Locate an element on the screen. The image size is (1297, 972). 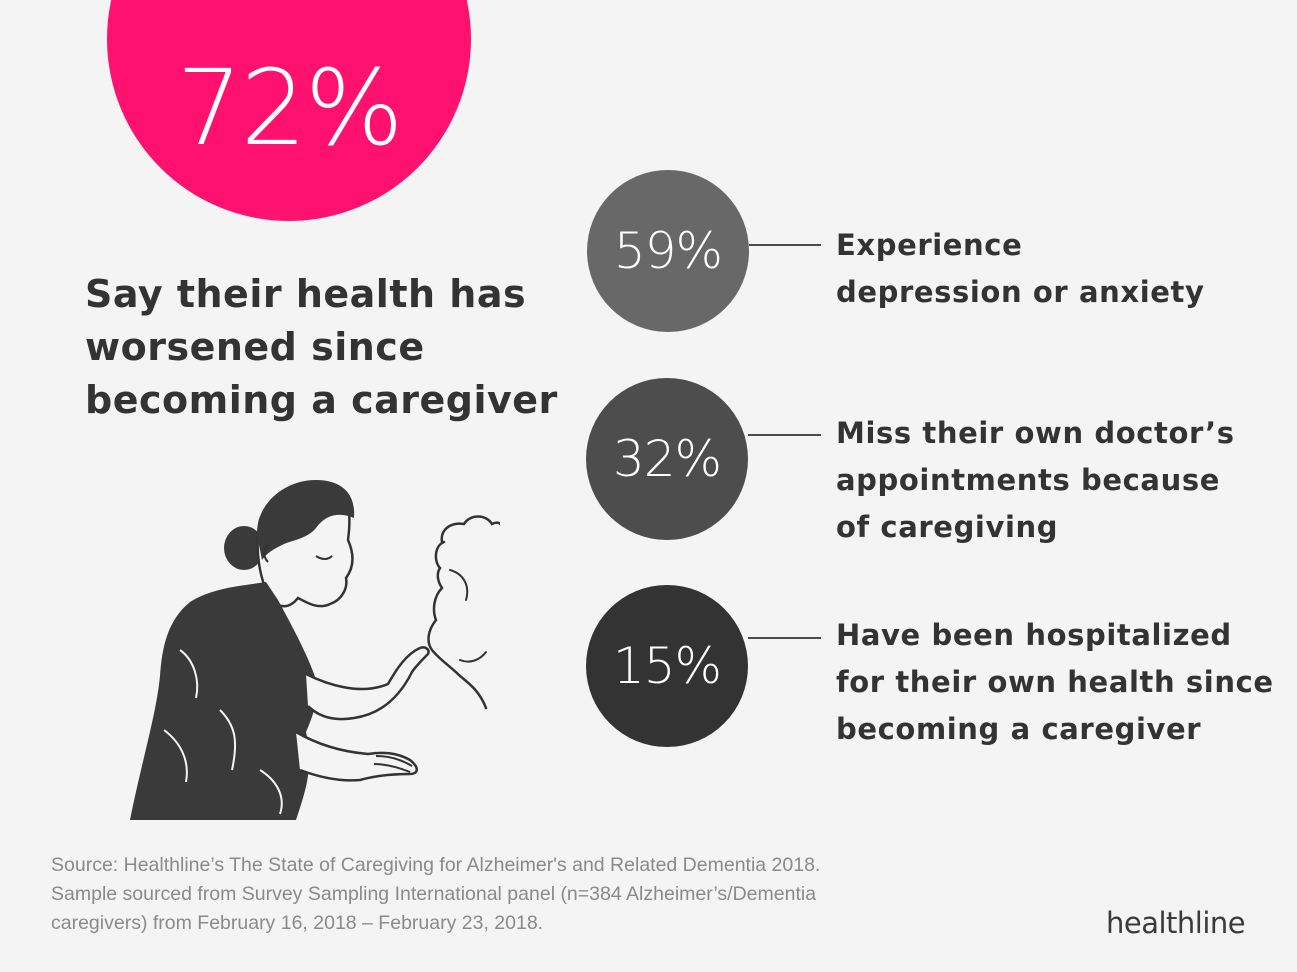
stat-label-line: Have been hospitalized is located at coordinates (1034, 635).